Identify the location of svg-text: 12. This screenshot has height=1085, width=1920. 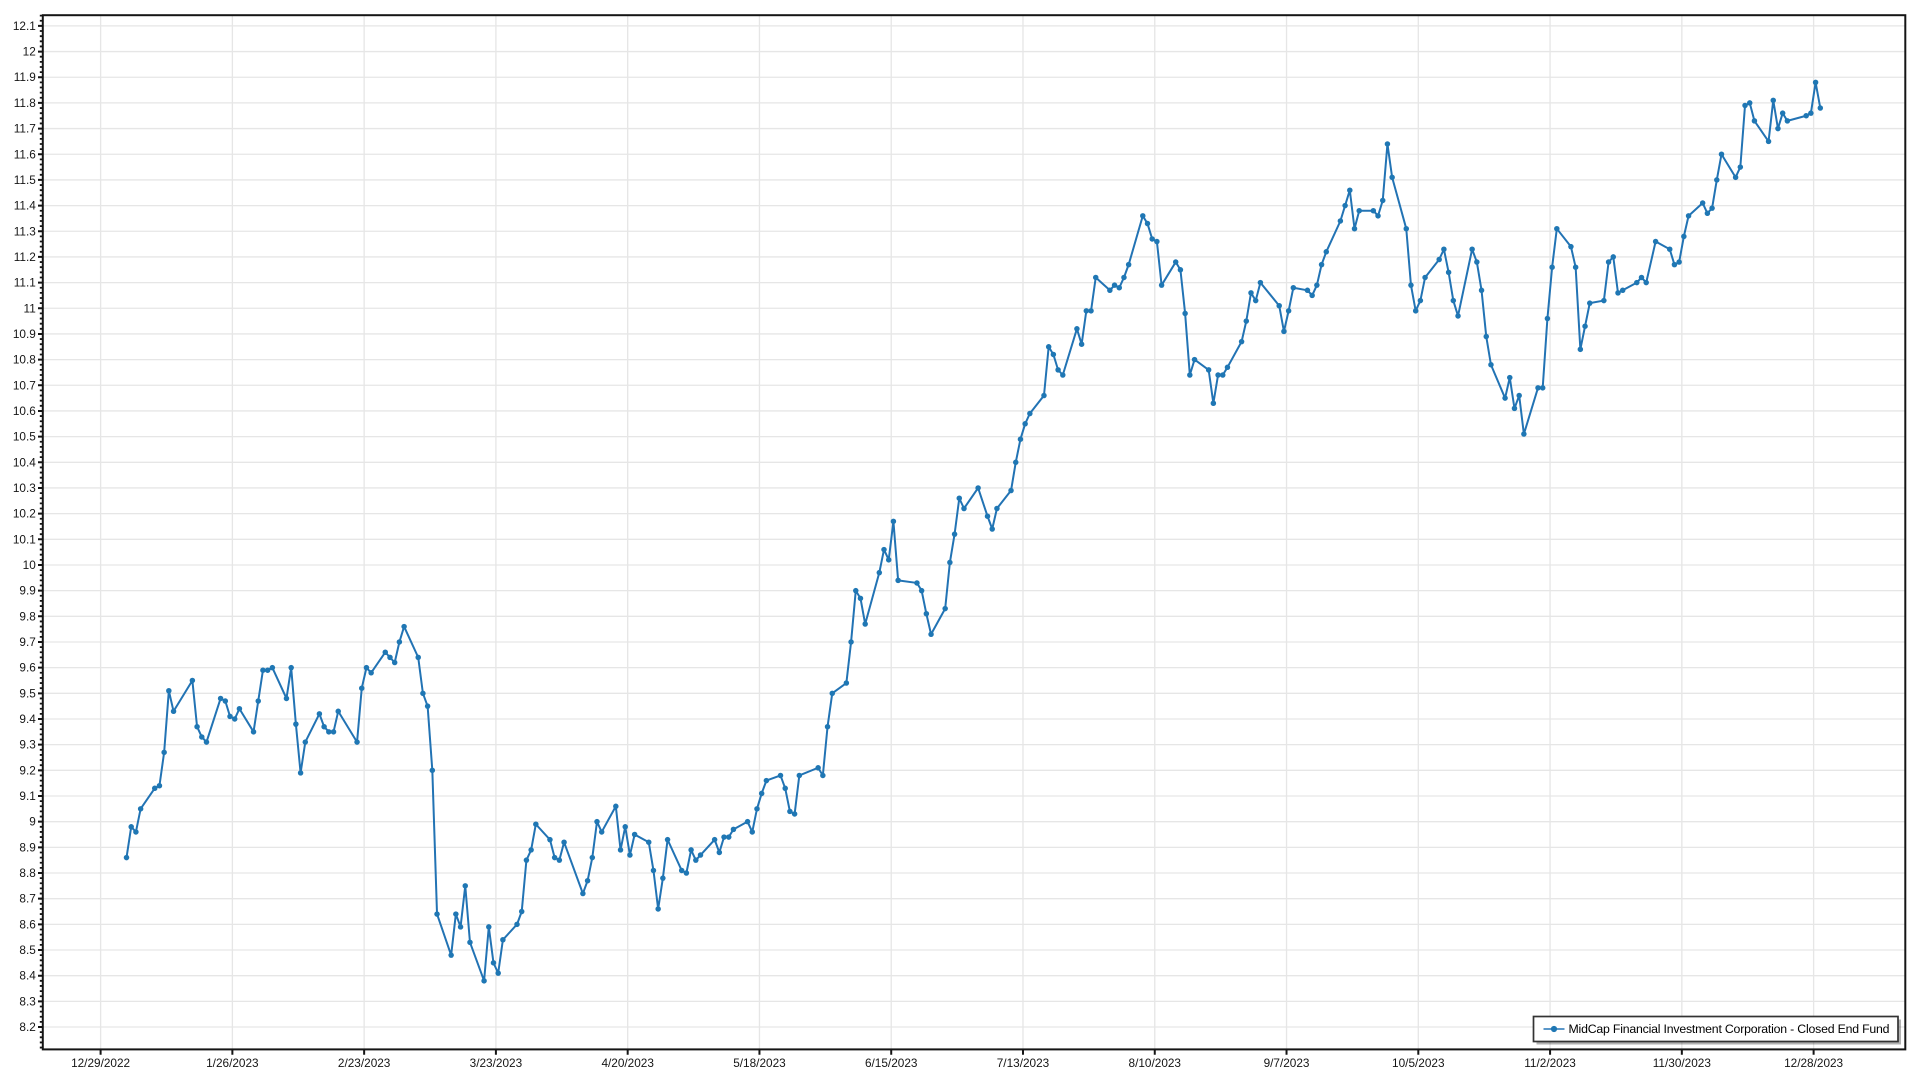
(29, 52).